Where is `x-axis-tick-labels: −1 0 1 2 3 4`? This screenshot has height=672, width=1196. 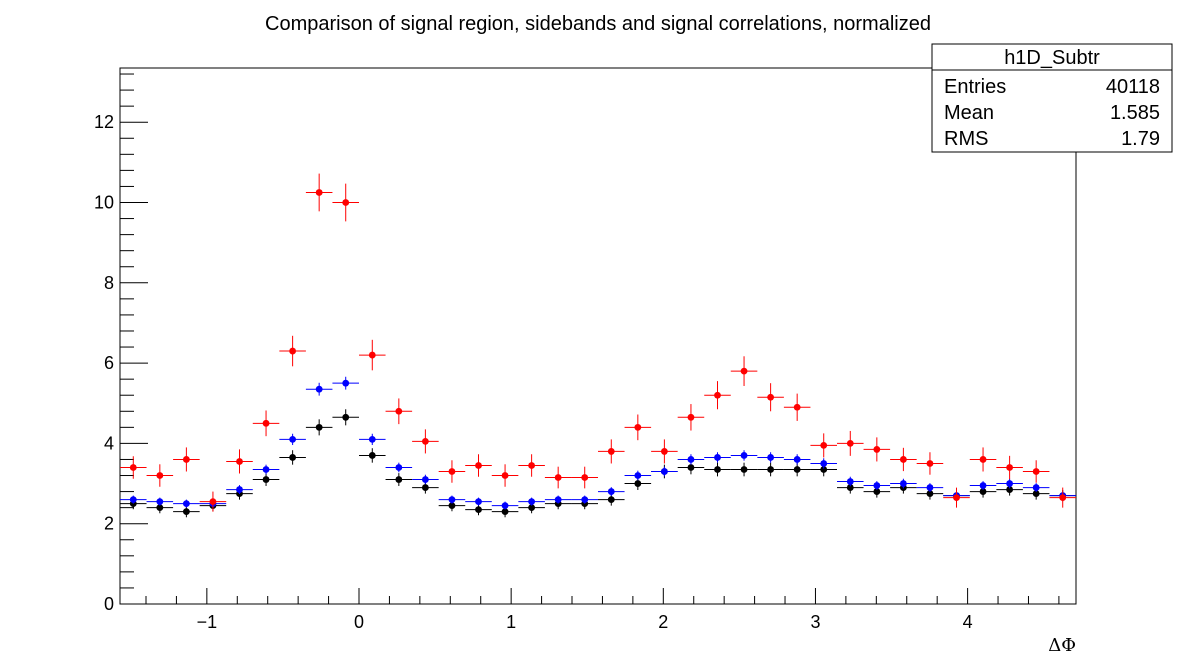
x-axis-tick-labels: −1 0 1 2 3 4 is located at coordinates (585, 622).